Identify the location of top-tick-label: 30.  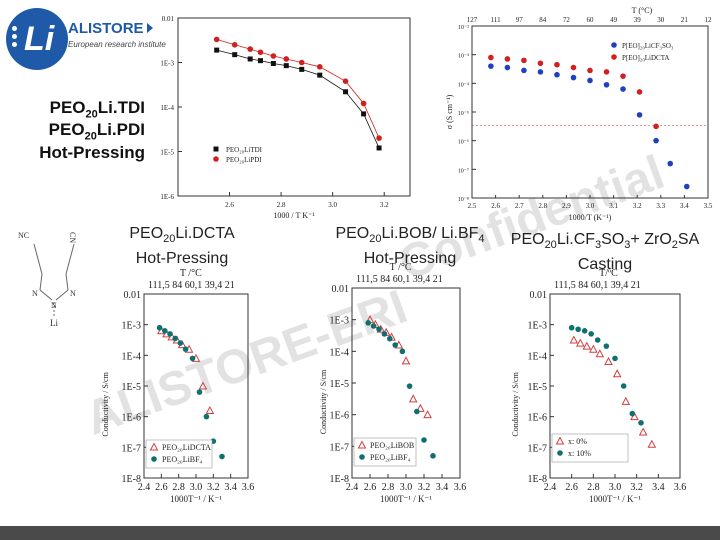
(661, 20).